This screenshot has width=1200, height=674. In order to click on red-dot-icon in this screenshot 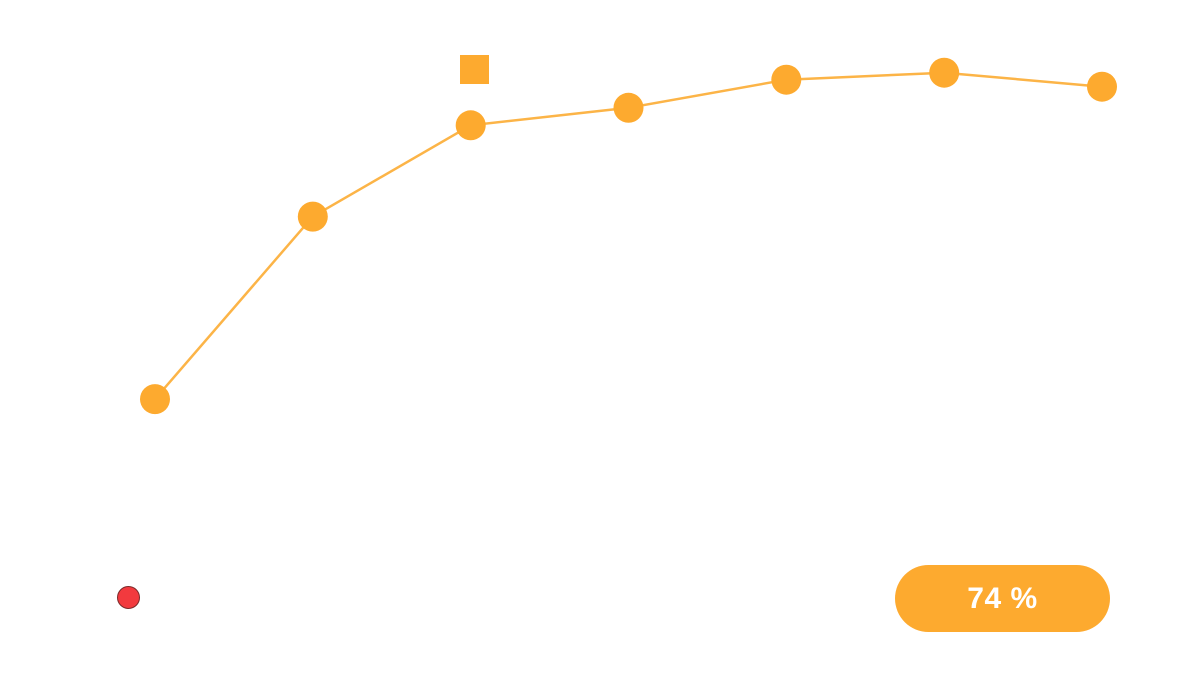, I will do `click(128, 597)`.